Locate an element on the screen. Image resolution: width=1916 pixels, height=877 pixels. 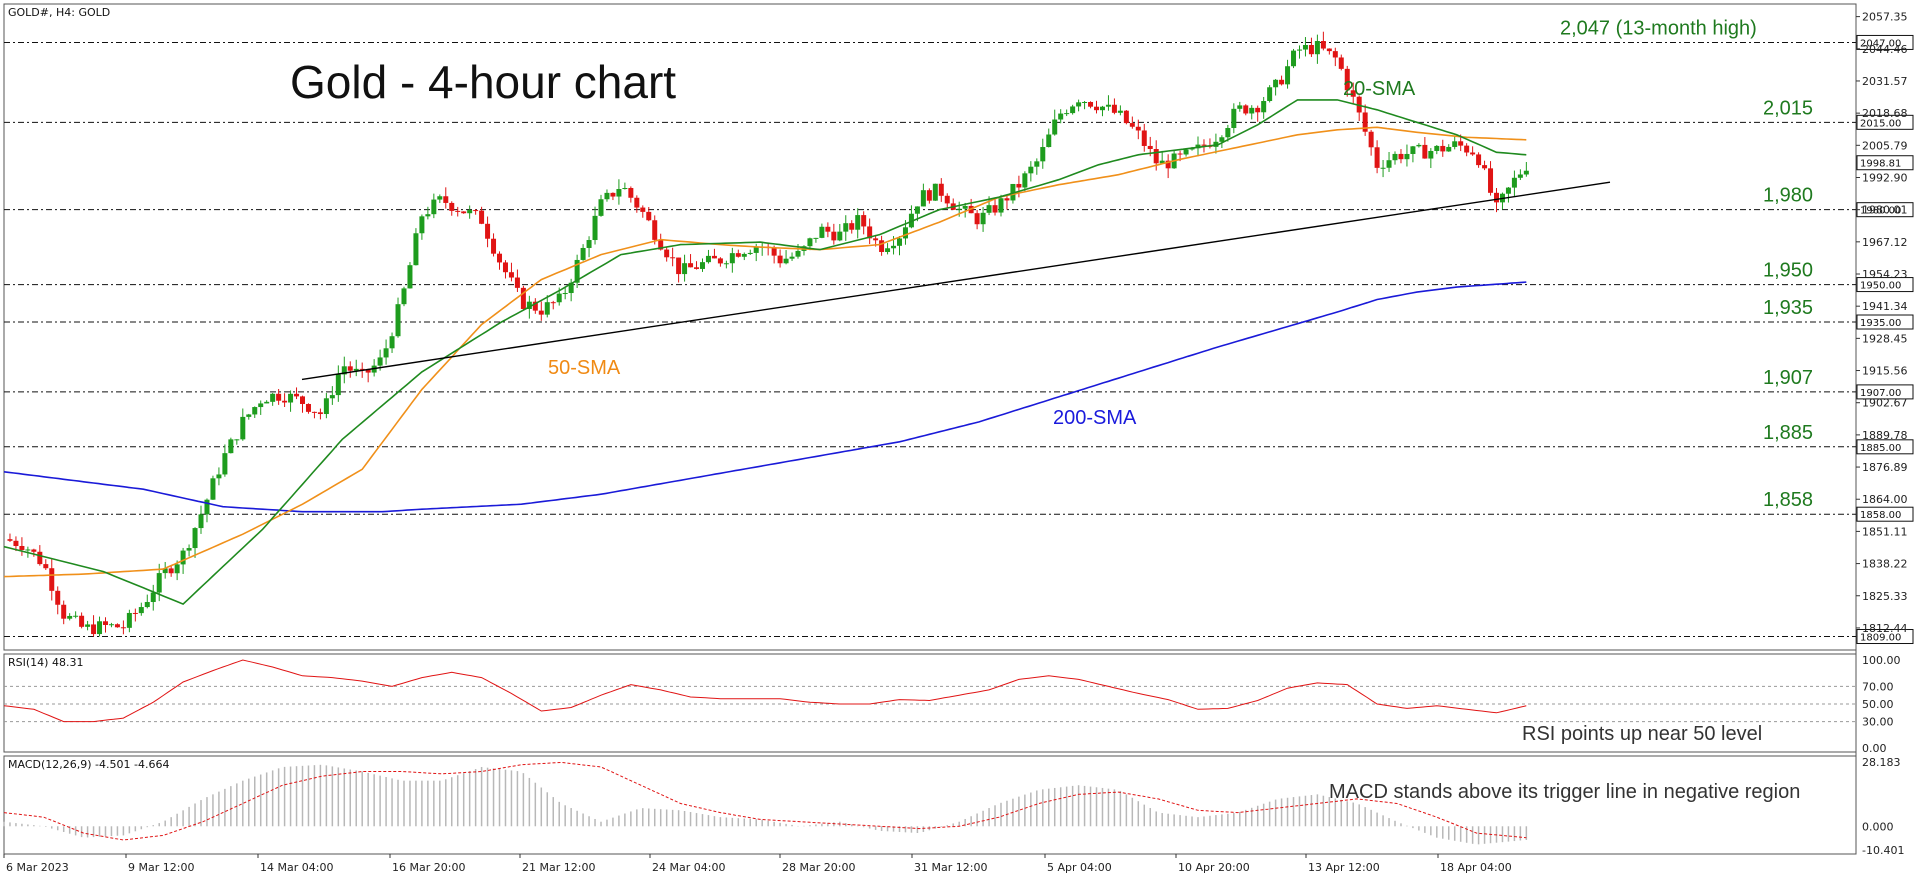
time-tick-label: 28 Mar 20:00 is located at coordinates (818, 867).